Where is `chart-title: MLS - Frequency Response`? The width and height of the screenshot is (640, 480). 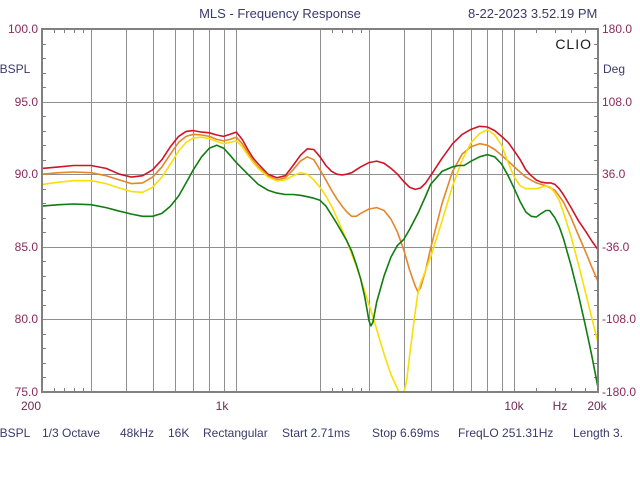 chart-title: MLS - Frequency Response is located at coordinates (280, 13).